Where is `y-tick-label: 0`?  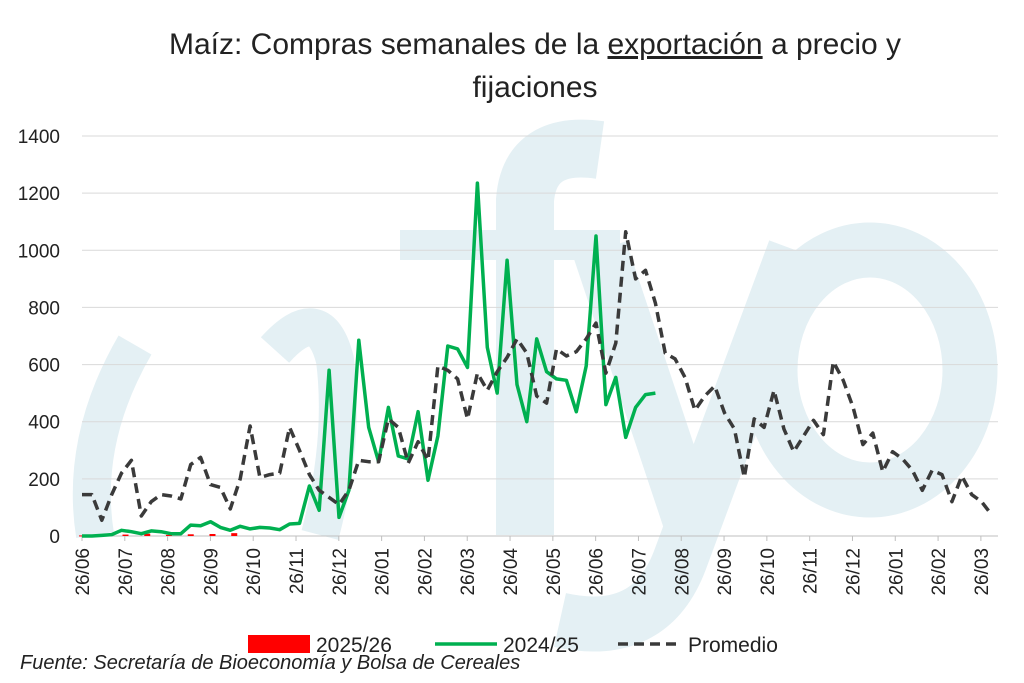 y-tick-label: 0 is located at coordinates (54, 537).